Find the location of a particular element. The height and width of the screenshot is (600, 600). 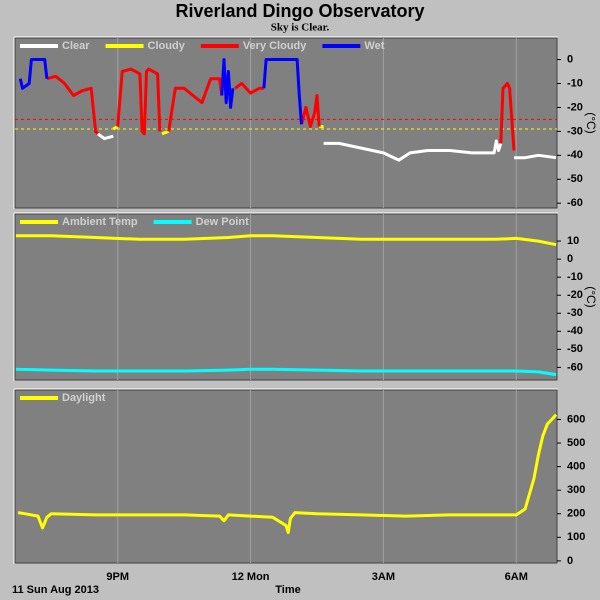

legend-label: Cloudy is located at coordinates (167, 46).